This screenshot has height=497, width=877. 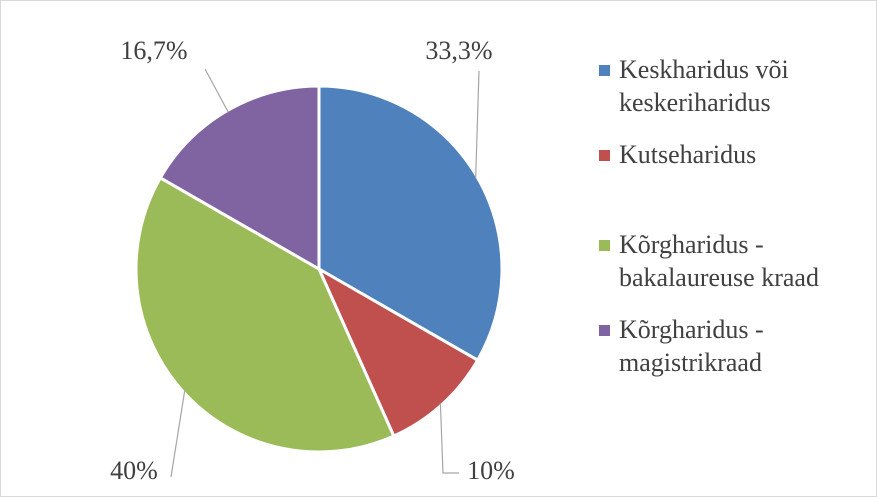 What do you see at coordinates (153, 50) in the screenshot?
I see `data-label: 16,7%` at bounding box center [153, 50].